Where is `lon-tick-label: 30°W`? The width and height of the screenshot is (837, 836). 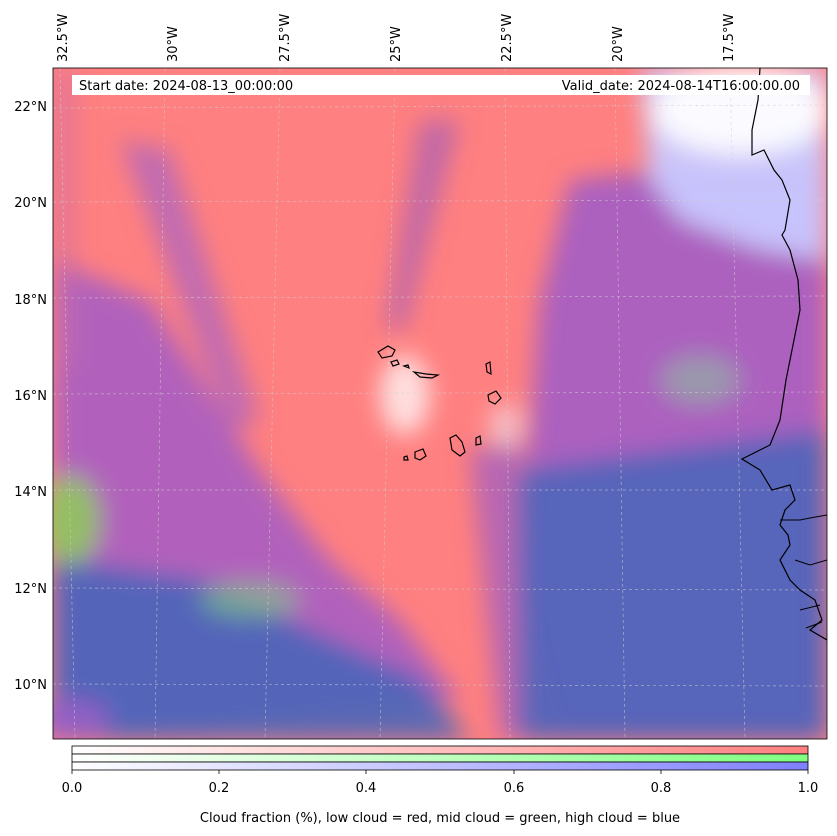
lon-tick-label: 30°W is located at coordinates (173, 44).